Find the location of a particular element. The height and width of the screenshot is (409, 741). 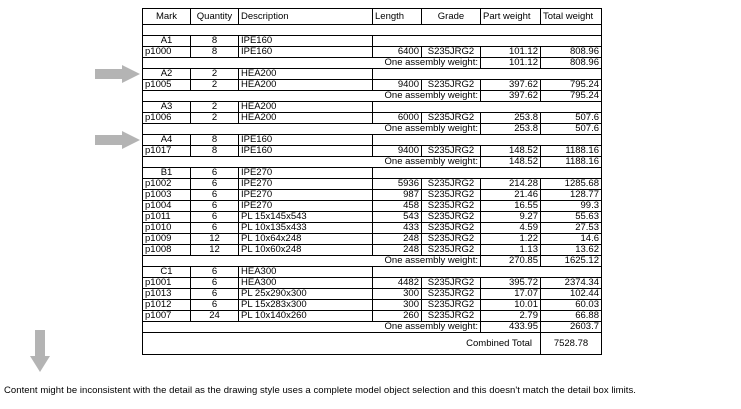

total-weight-cell: 795.24 is located at coordinates (571, 96).